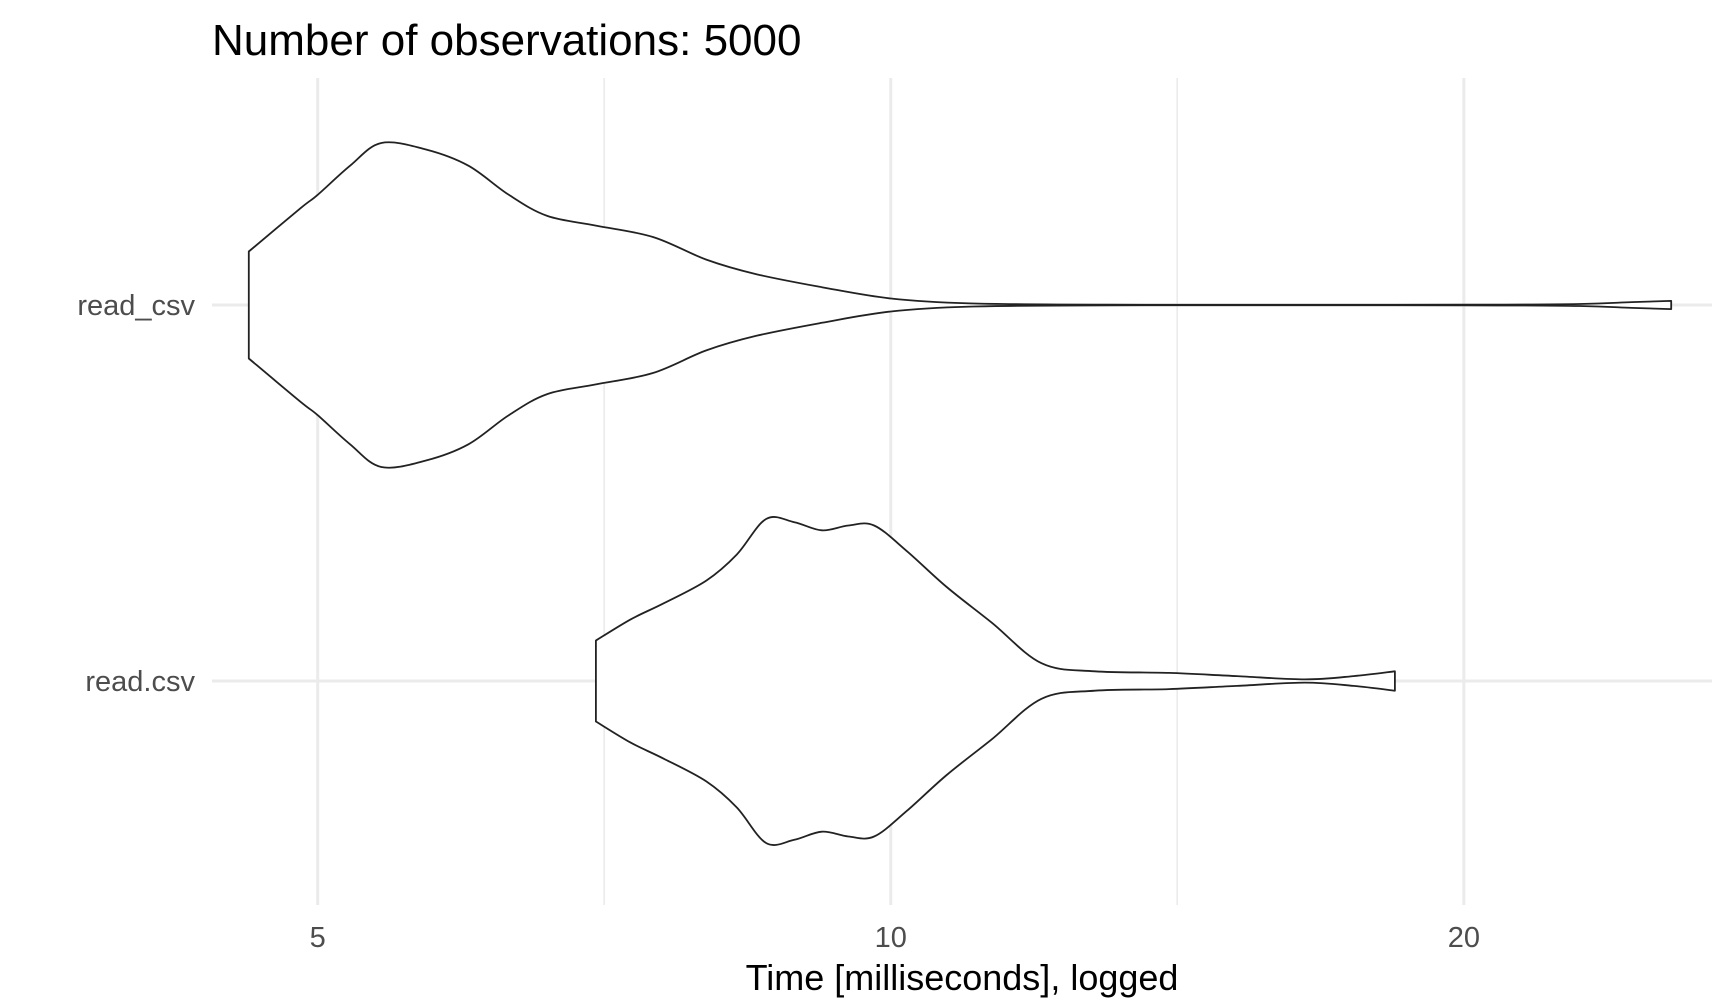 The width and height of the screenshot is (1728, 1008). What do you see at coordinates (1464, 938) in the screenshot?
I see `x-tick-label: 20` at bounding box center [1464, 938].